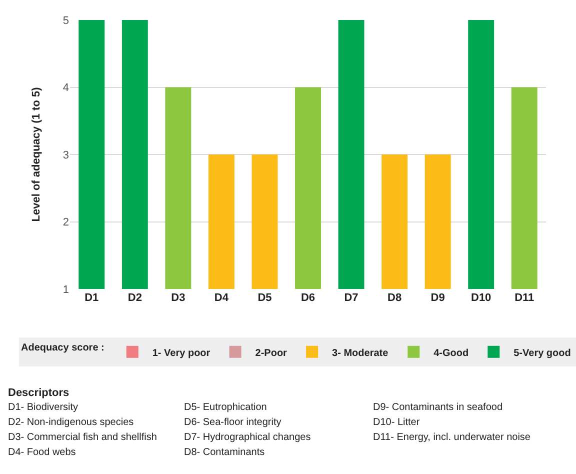 This screenshot has width=576, height=474. What do you see at coordinates (65, 88) in the screenshot?
I see `y-tick-label: 4` at bounding box center [65, 88].